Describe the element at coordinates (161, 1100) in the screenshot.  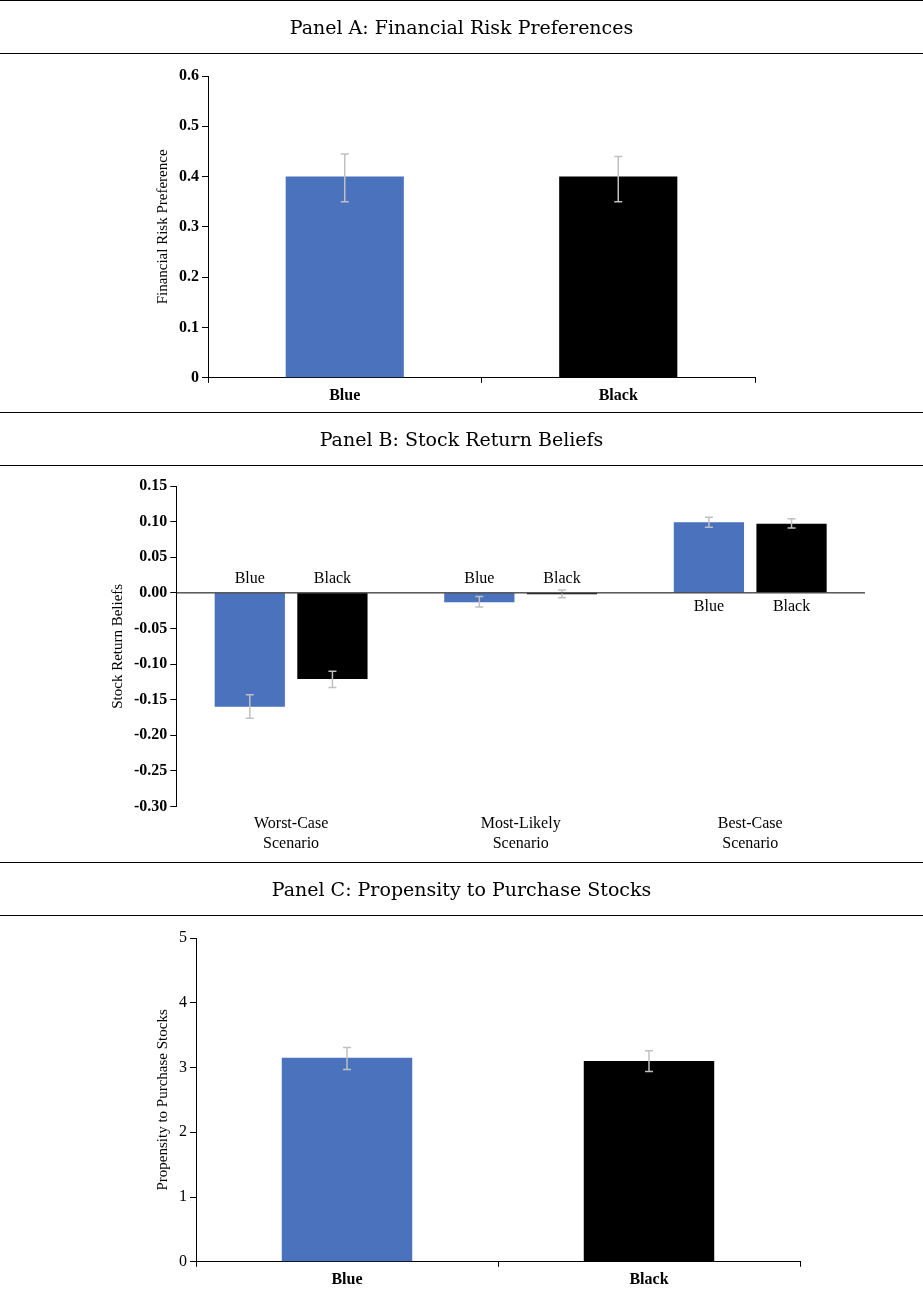
I see `y-axis-title: Propensity to Purchase Stocks` at that location.